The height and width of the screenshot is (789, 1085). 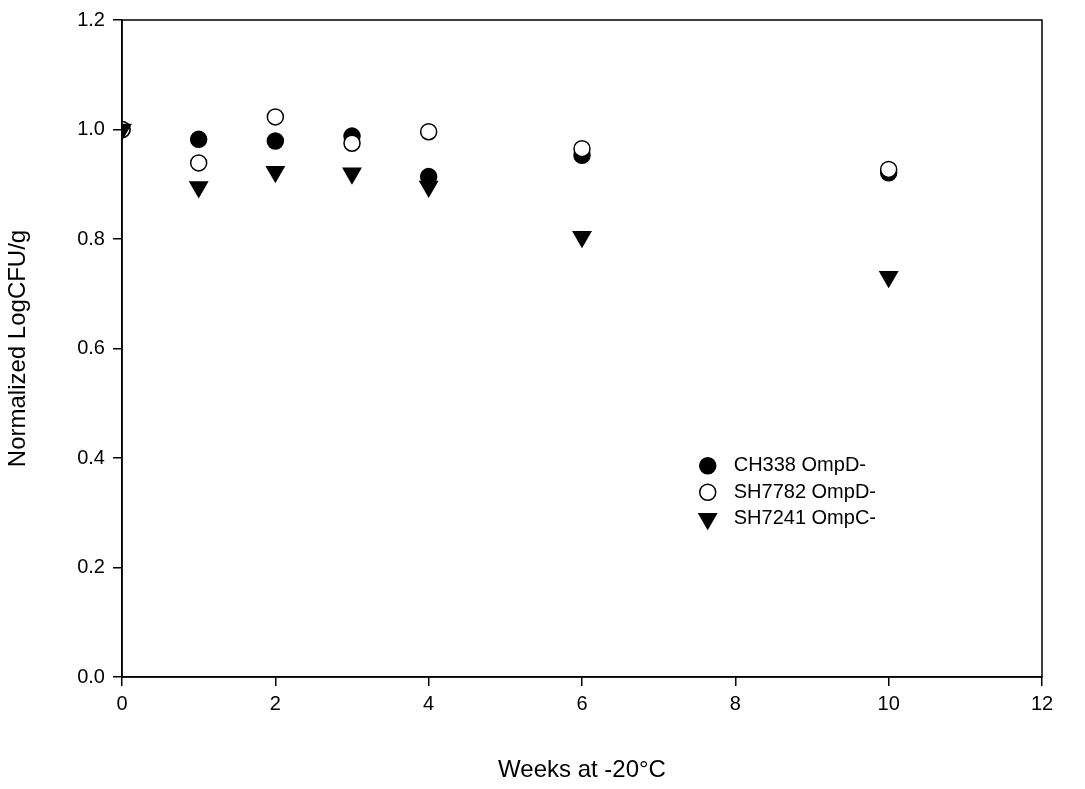 I want to click on legend-label: CH338 OmpD-, so click(x=799, y=464).